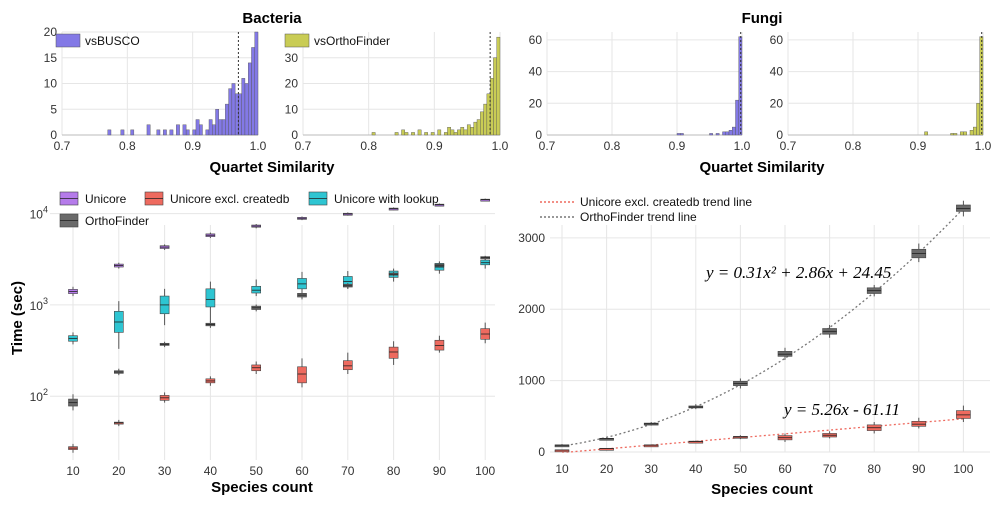  Describe the element at coordinates (292, 109) in the screenshot. I see `y-tick-label: 10` at that location.